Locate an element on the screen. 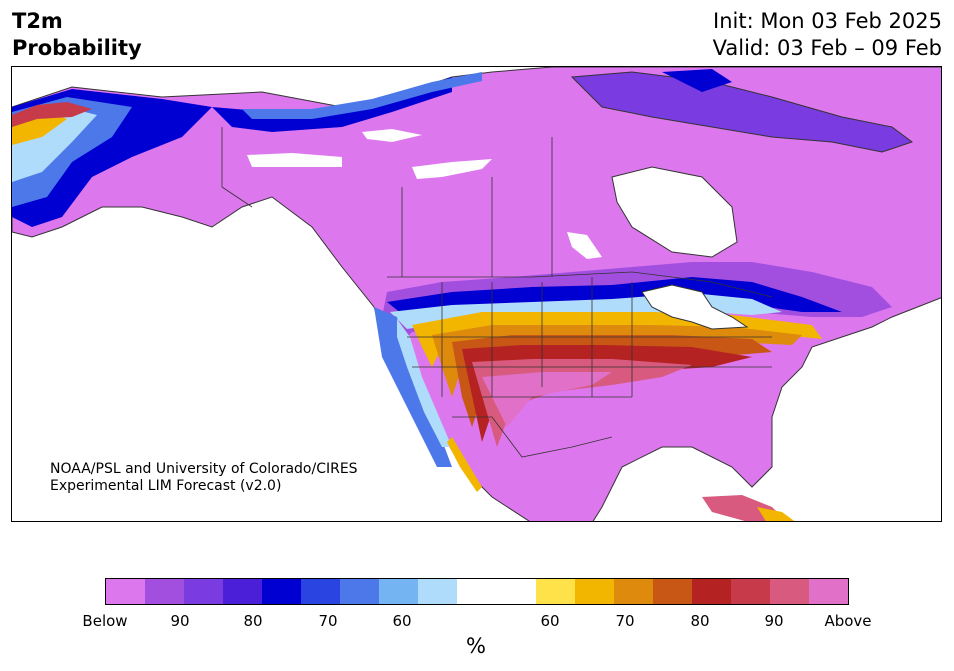 This screenshot has width=954, height=671. west-coast-band is located at coordinates (424, 383).